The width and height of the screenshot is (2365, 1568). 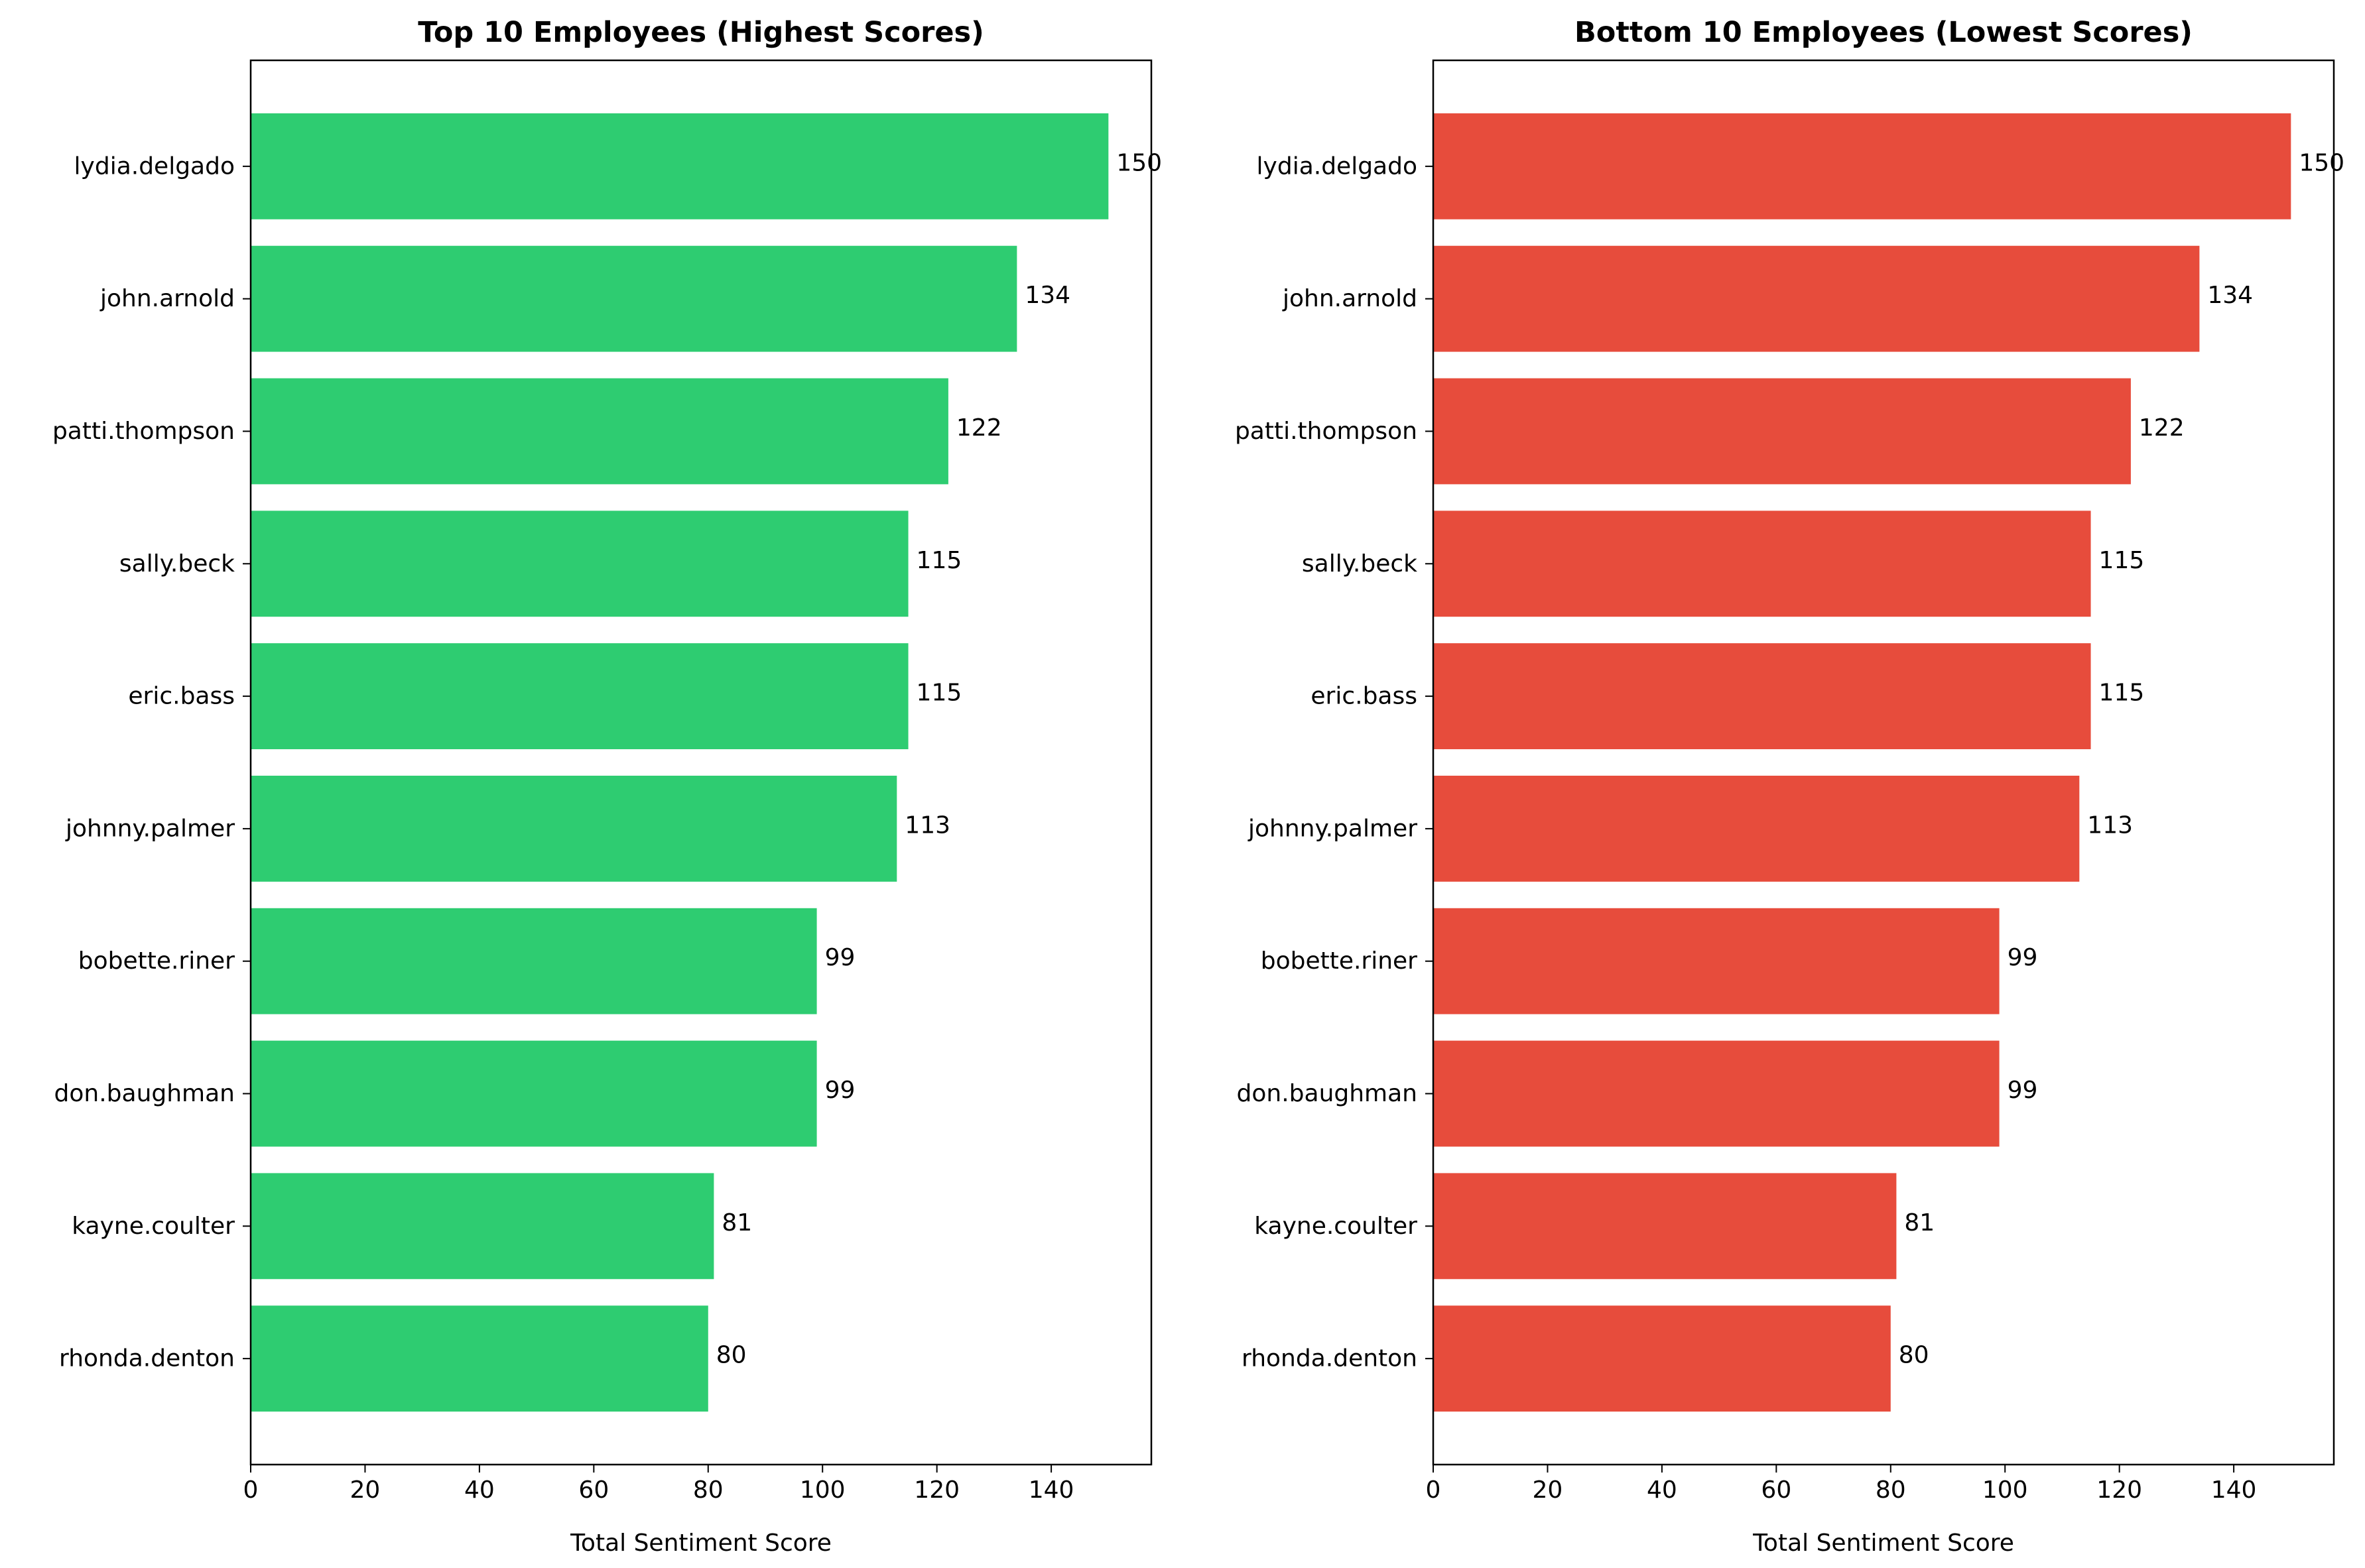 What do you see at coordinates (1891, 1490) in the screenshot?
I see `right-xtick-label: 80` at bounding box center [1891, 1490].